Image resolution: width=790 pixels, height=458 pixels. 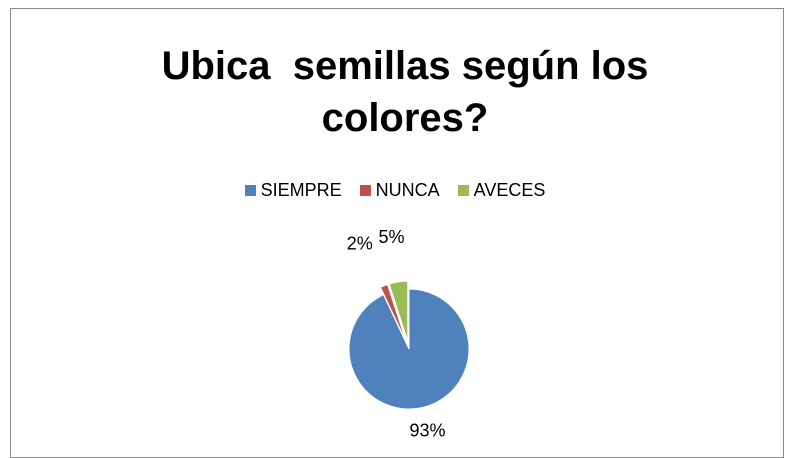 What do you see at coordinates (407, 190) in the screenshot?
I see `legend-label: NUNCA` at bounding box center [407, 190].